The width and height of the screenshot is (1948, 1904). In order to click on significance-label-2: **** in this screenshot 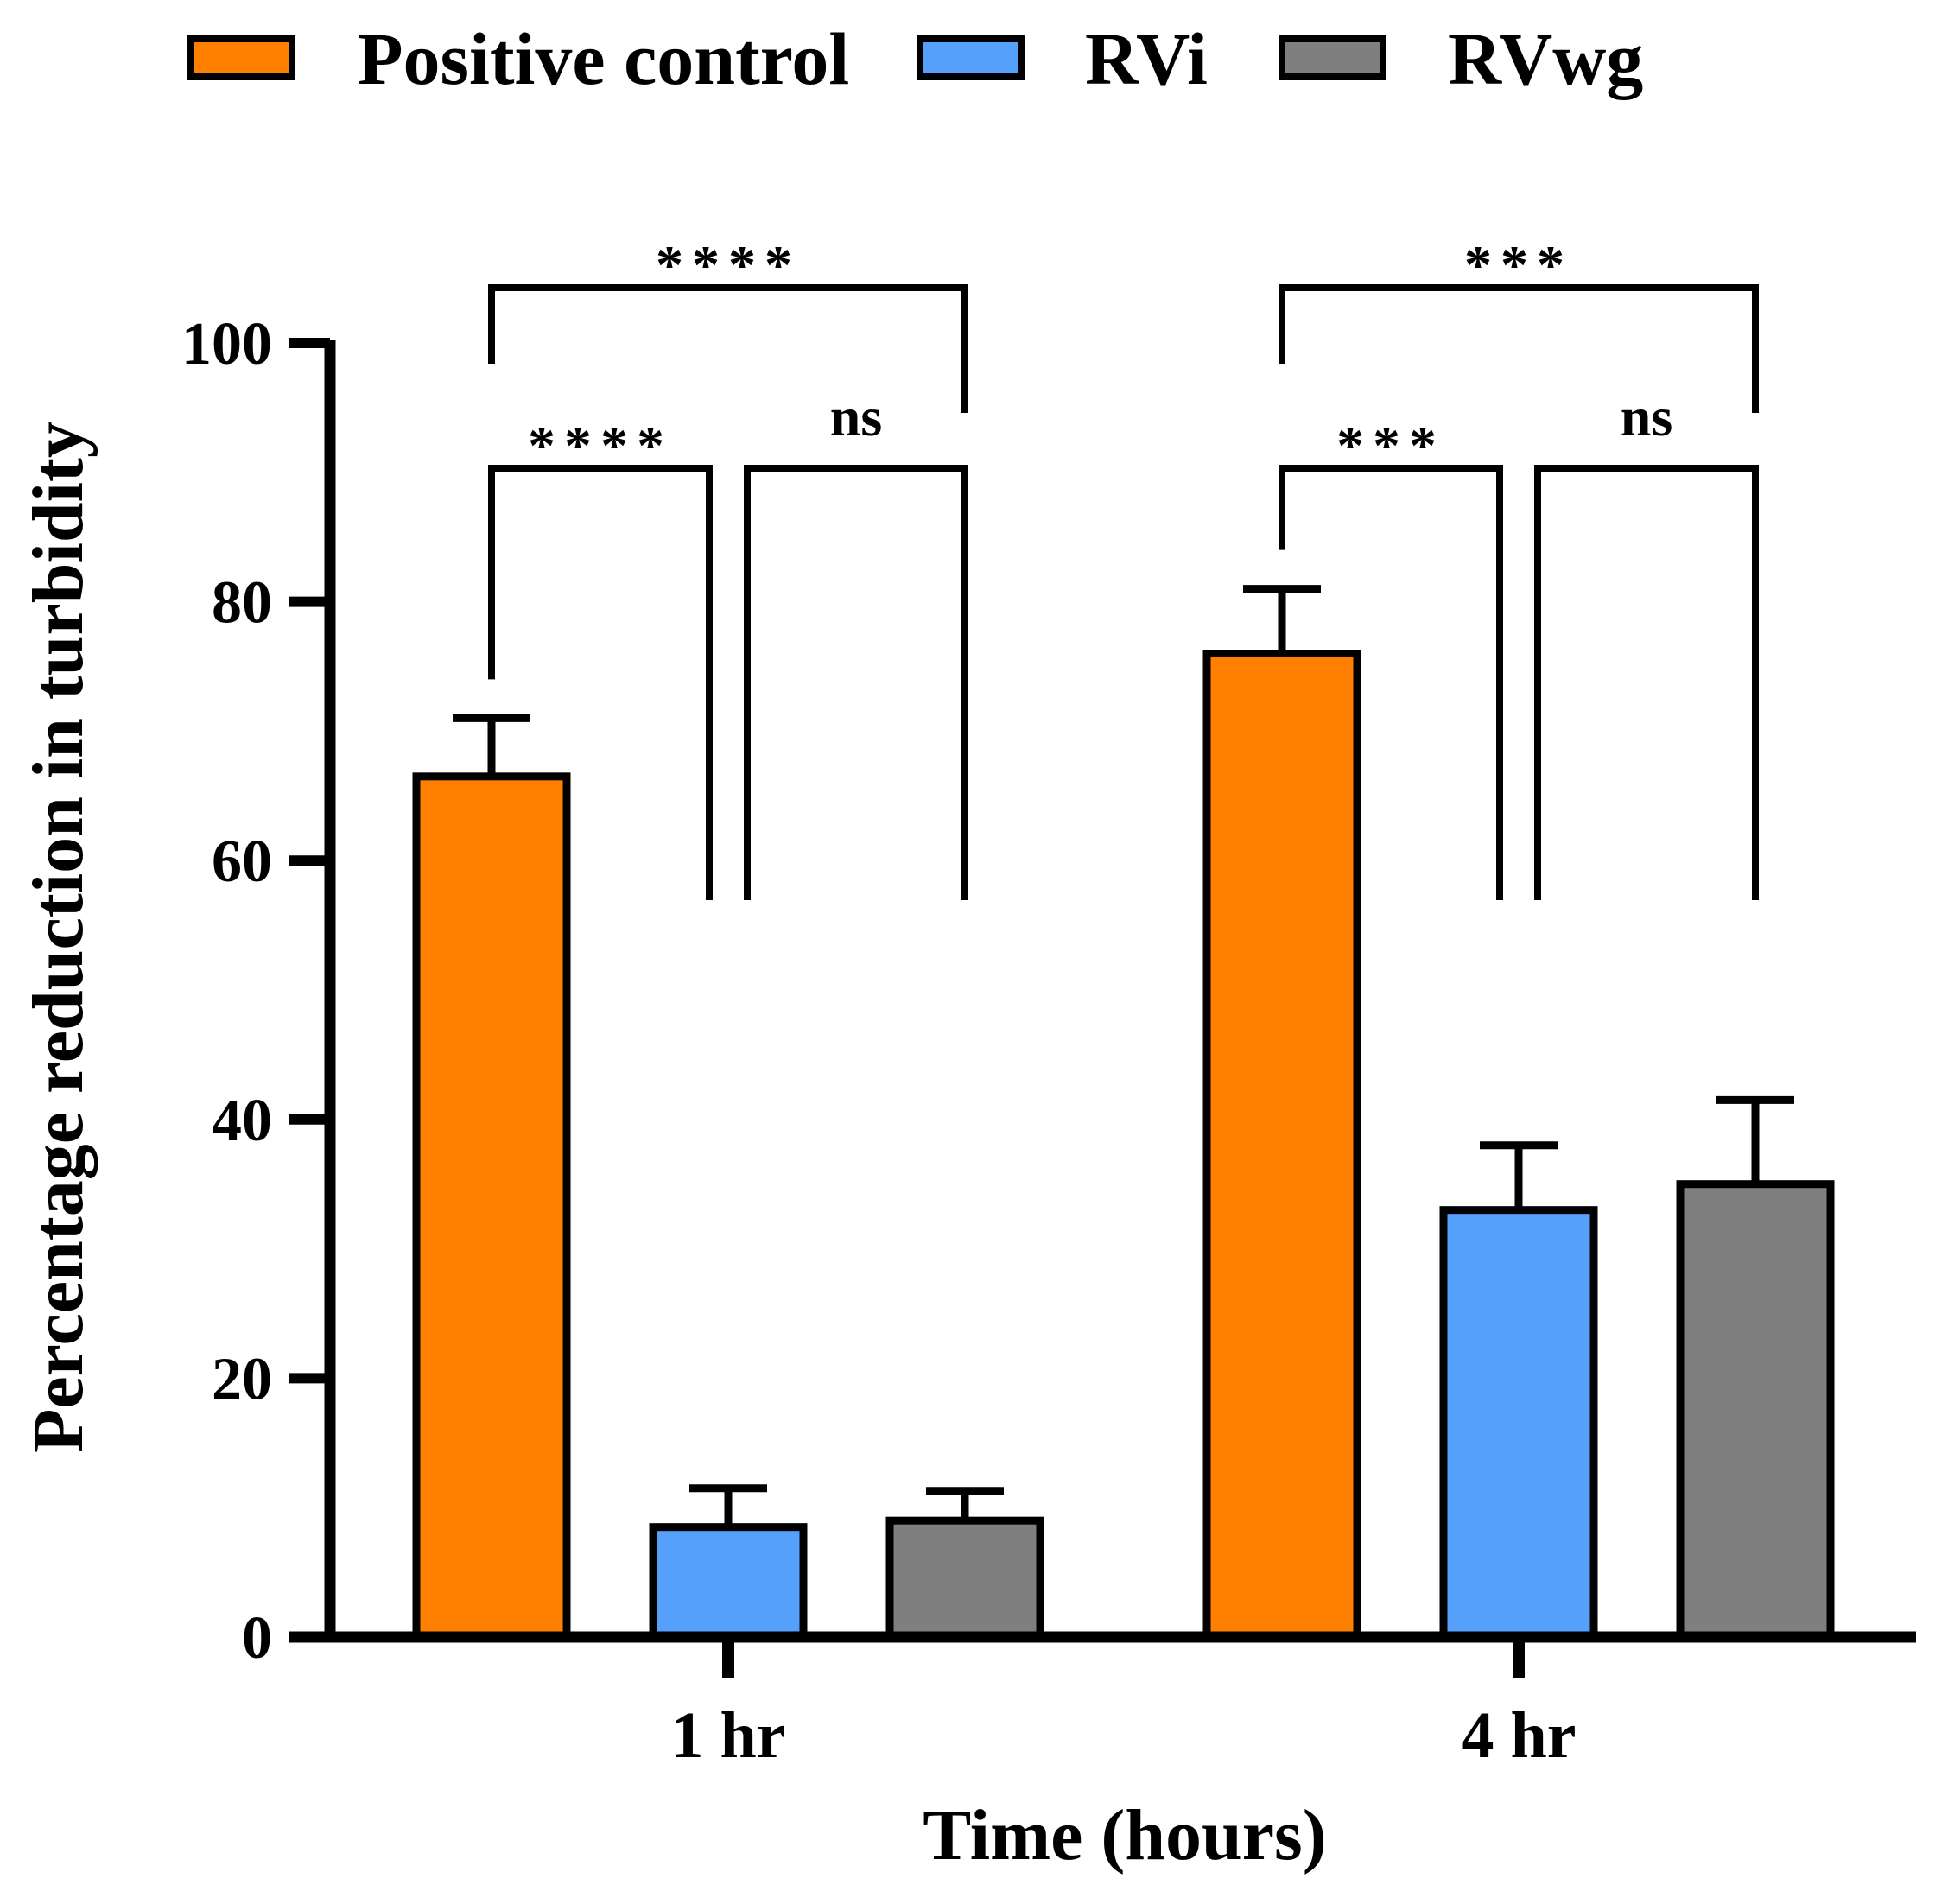, I will do `click(601, 445)`.